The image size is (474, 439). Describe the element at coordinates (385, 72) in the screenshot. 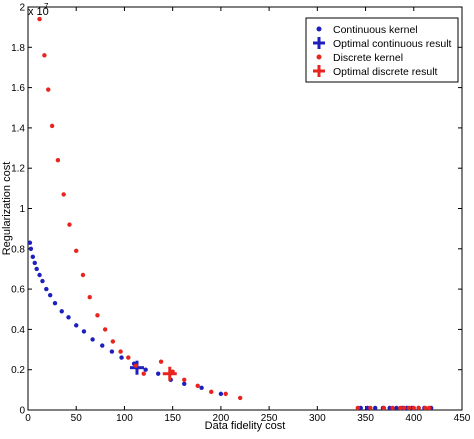

I see `legend-label-optimal-discrete-result: Optimal discrete result` at that location.